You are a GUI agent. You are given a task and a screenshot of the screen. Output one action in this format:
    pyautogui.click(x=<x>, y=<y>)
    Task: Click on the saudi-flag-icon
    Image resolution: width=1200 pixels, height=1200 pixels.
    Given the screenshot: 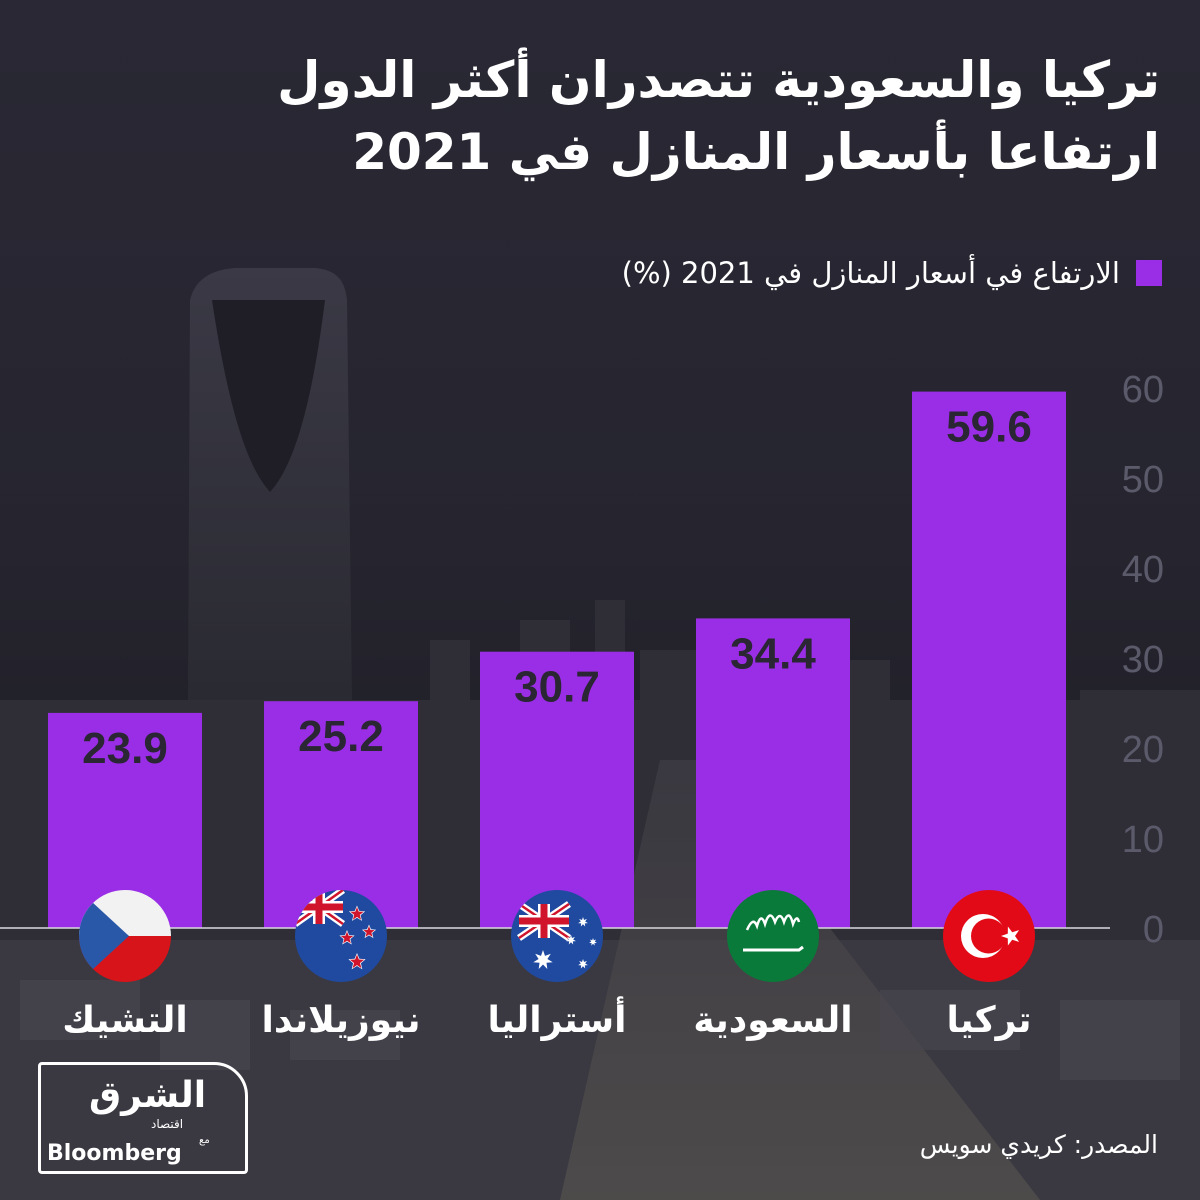 What is the action you would take?
    pyautogui.click(x=773, y=936)
    